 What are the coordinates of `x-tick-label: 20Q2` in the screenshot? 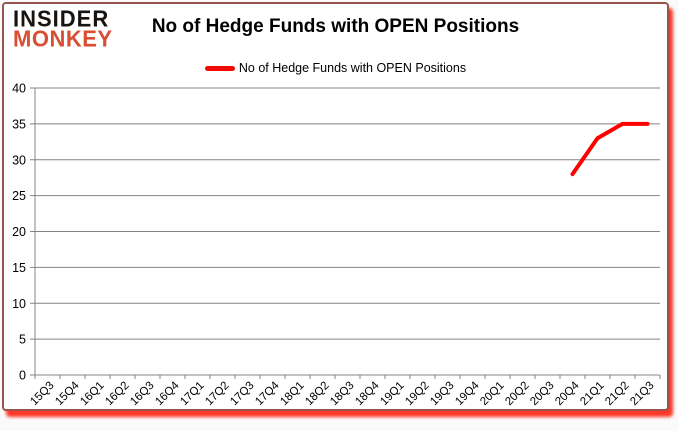 It's located at (517, 394).